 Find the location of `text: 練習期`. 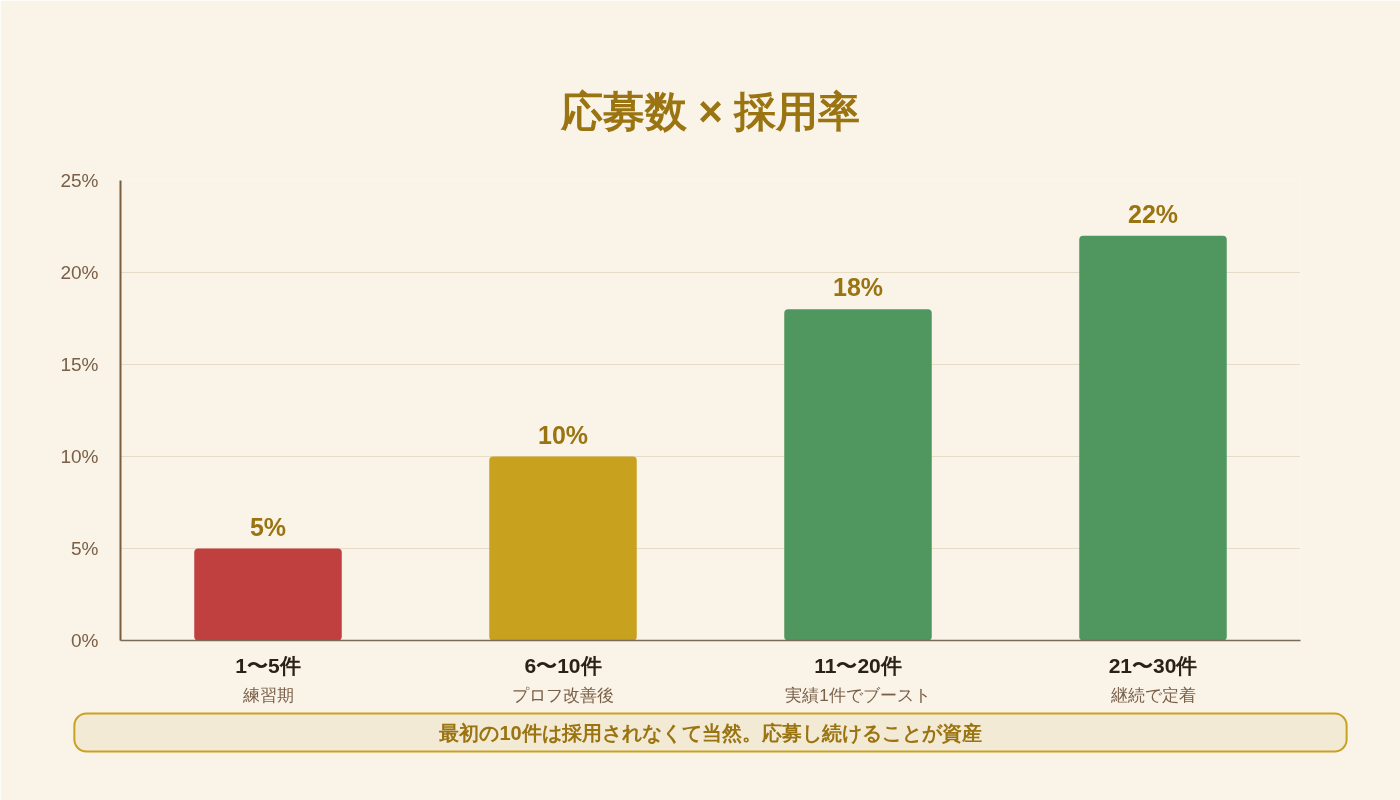

text: 練習期 is located at coordinates (267, 695).